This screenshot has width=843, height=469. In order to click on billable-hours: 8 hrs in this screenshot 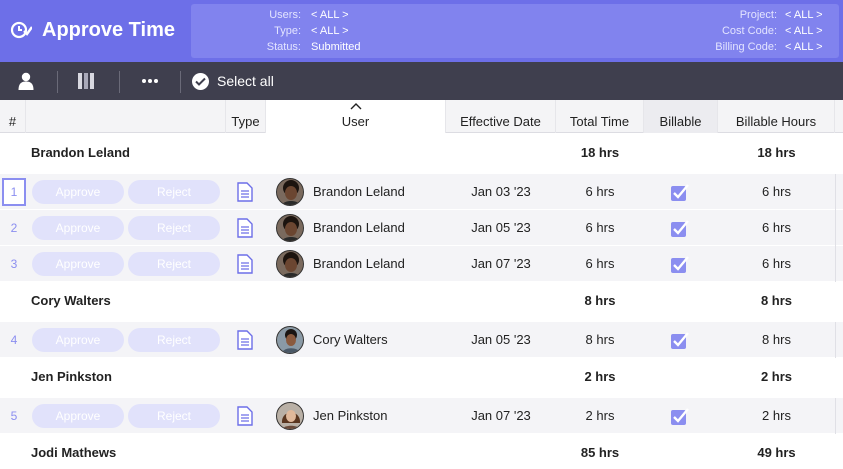, I will do `click(776, 339)`.